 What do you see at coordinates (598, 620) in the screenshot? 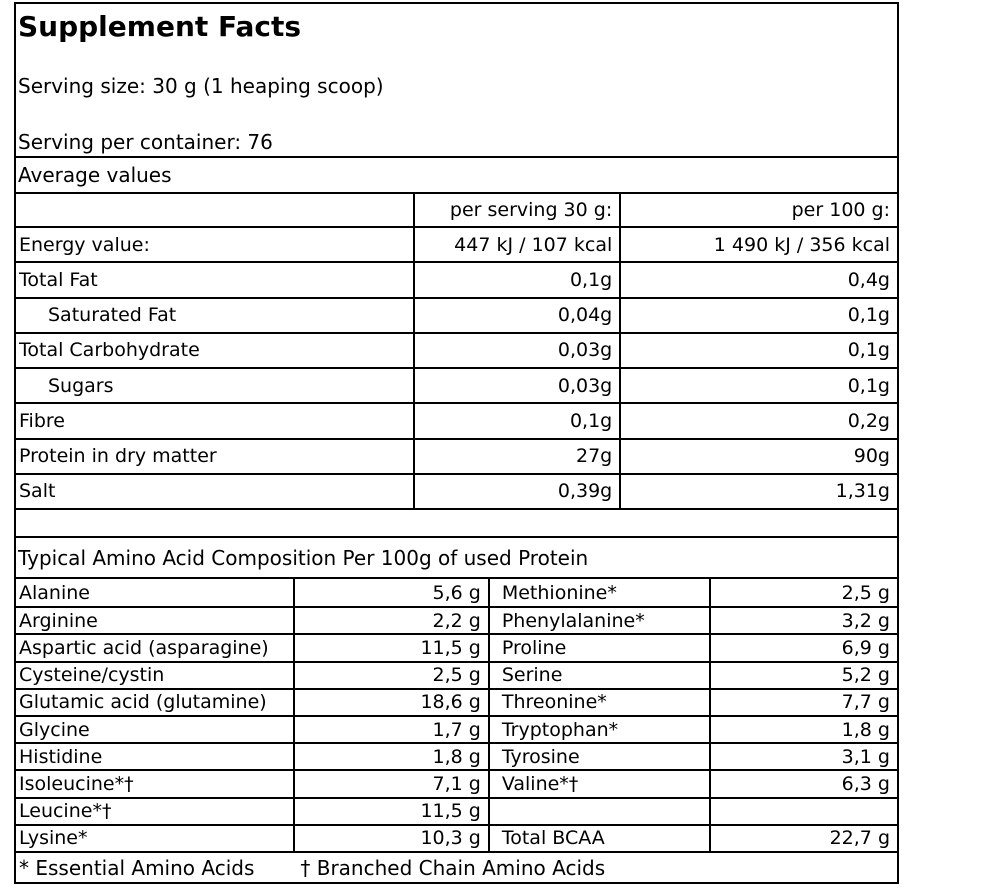
I see `amino-name: Phenylalanine*` at bounding box center [598, 620].